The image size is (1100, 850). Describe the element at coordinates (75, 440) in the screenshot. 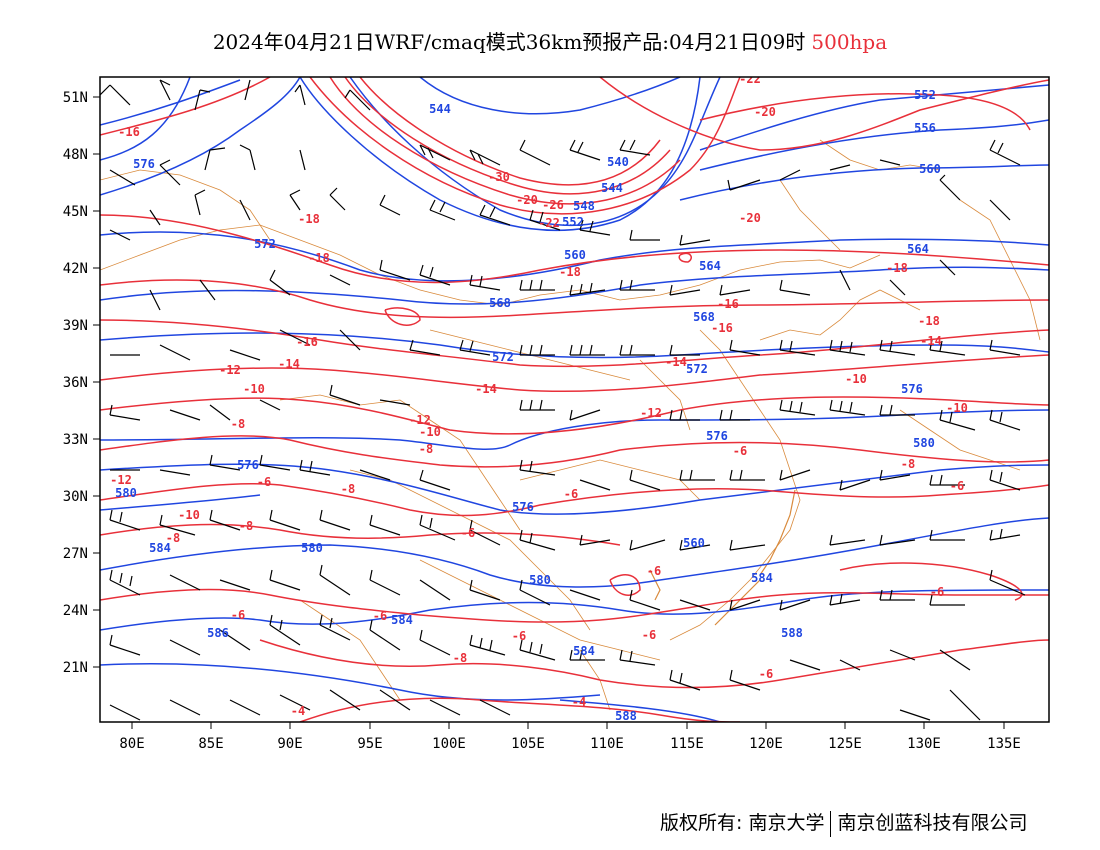

I see `lat-label: 33N` at that location.